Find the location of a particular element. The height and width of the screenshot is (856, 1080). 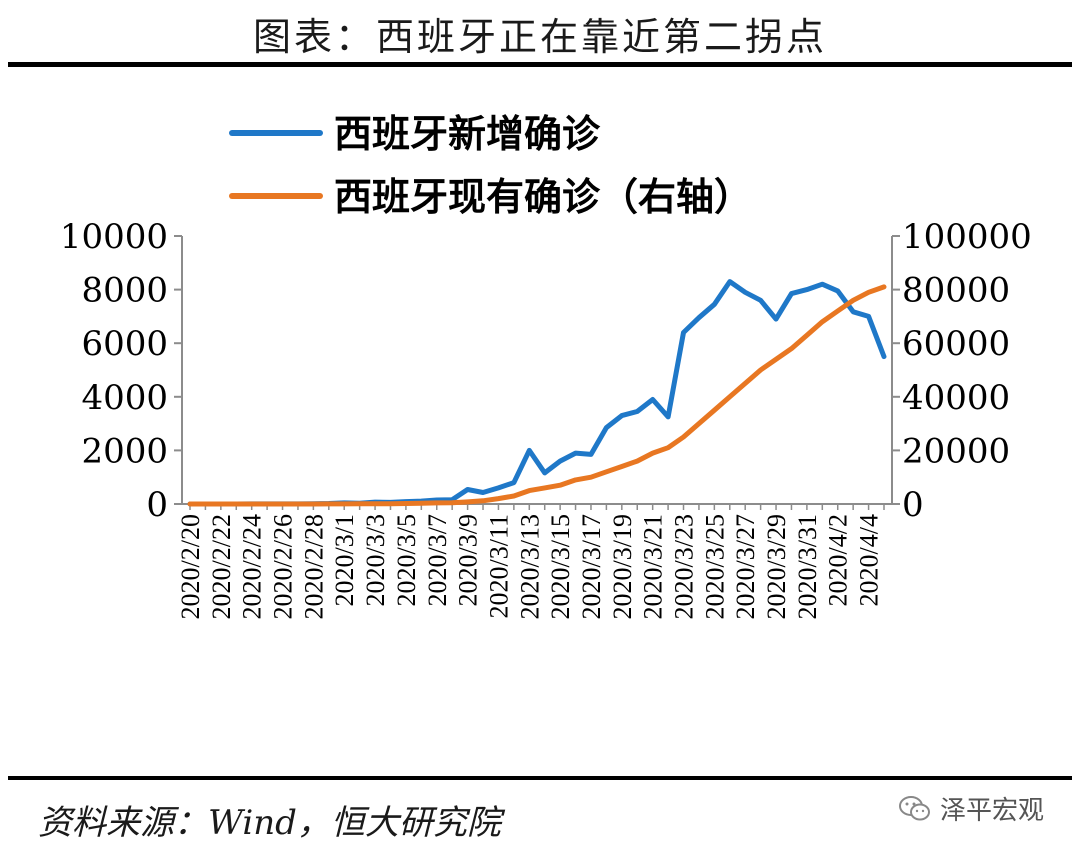

right-tick-label: 80000 is located at coordinates (956, 291).